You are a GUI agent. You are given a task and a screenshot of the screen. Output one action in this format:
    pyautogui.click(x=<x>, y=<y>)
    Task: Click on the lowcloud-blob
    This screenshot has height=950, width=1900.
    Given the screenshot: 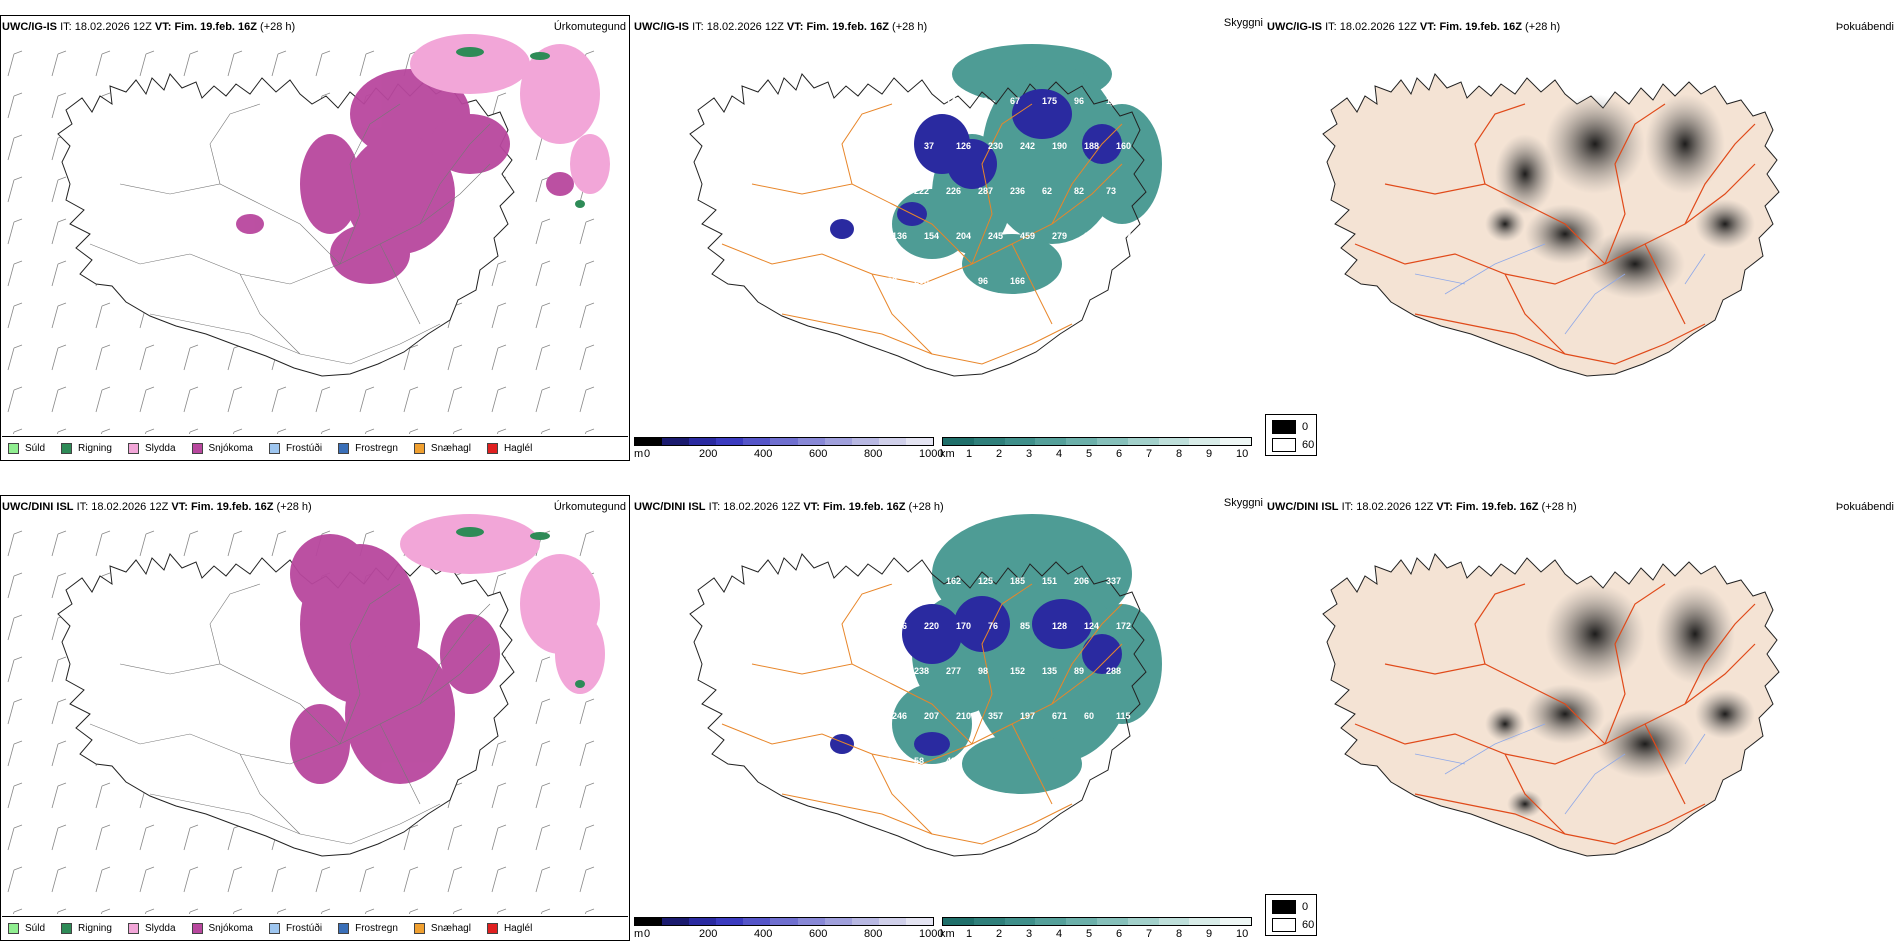 What is the action you would take?
    pyautogui.click(x=932, y=634)
    